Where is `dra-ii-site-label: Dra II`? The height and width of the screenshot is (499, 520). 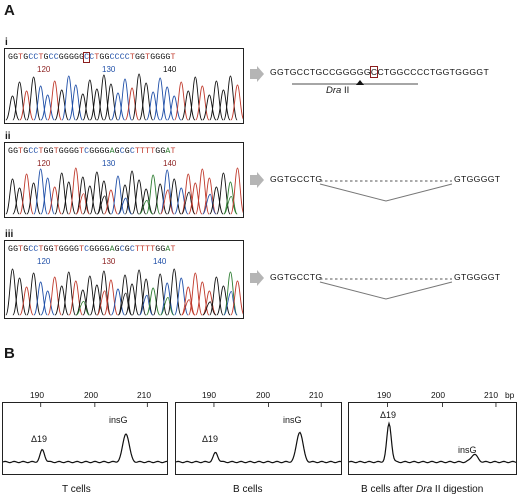 dra-ii-site-label: Dra II is located at coordinates (338, 90).